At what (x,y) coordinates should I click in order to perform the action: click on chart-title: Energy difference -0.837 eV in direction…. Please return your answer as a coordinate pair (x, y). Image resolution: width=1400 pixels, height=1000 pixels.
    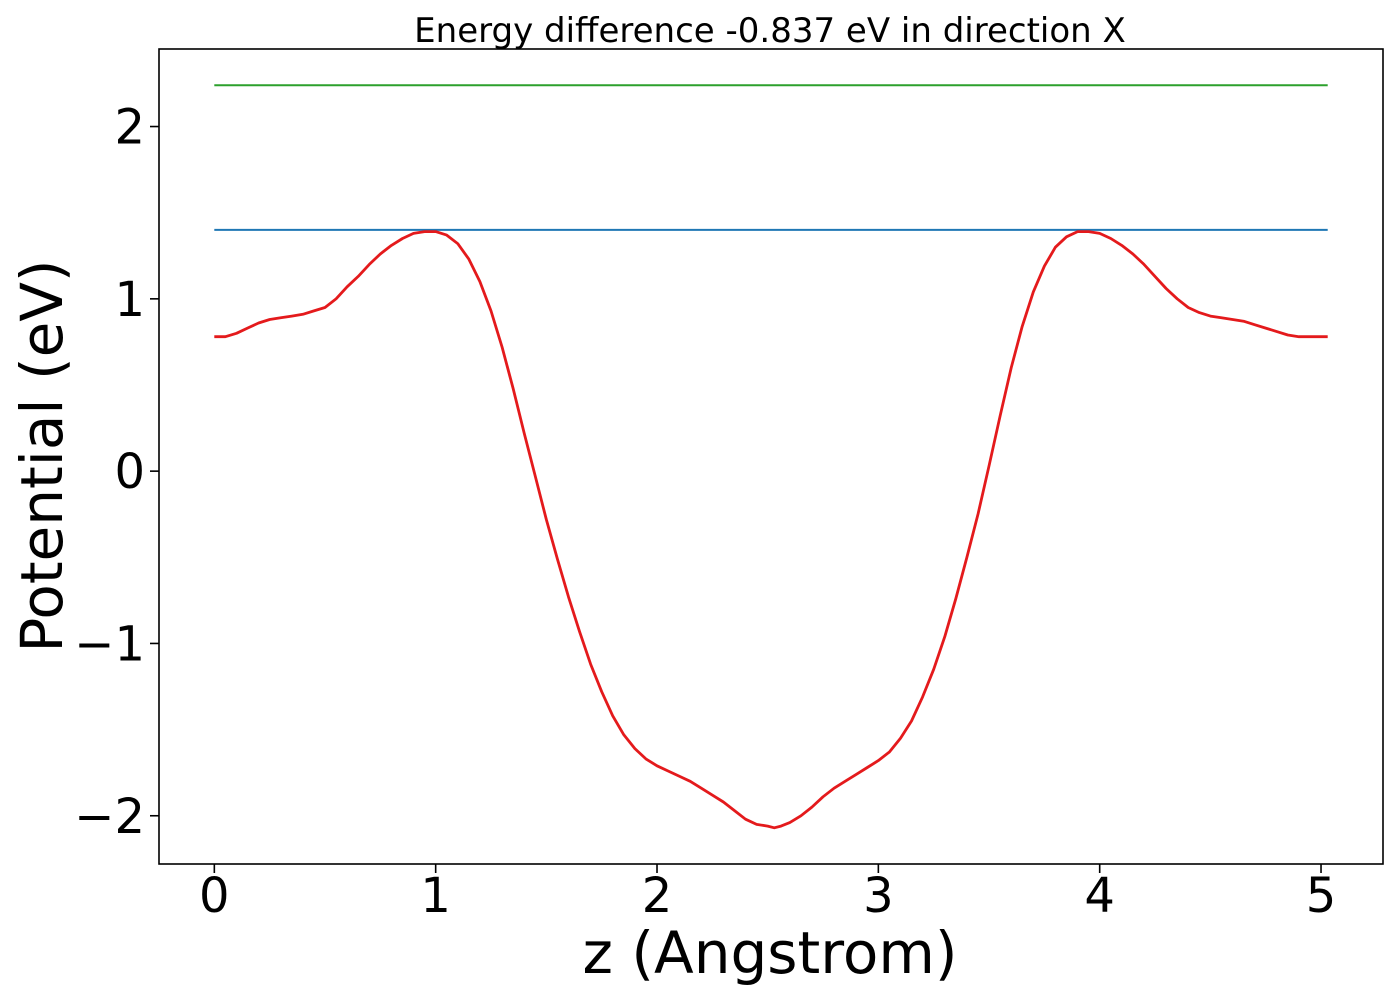
    Looking at the image, I should click on (770, 31).